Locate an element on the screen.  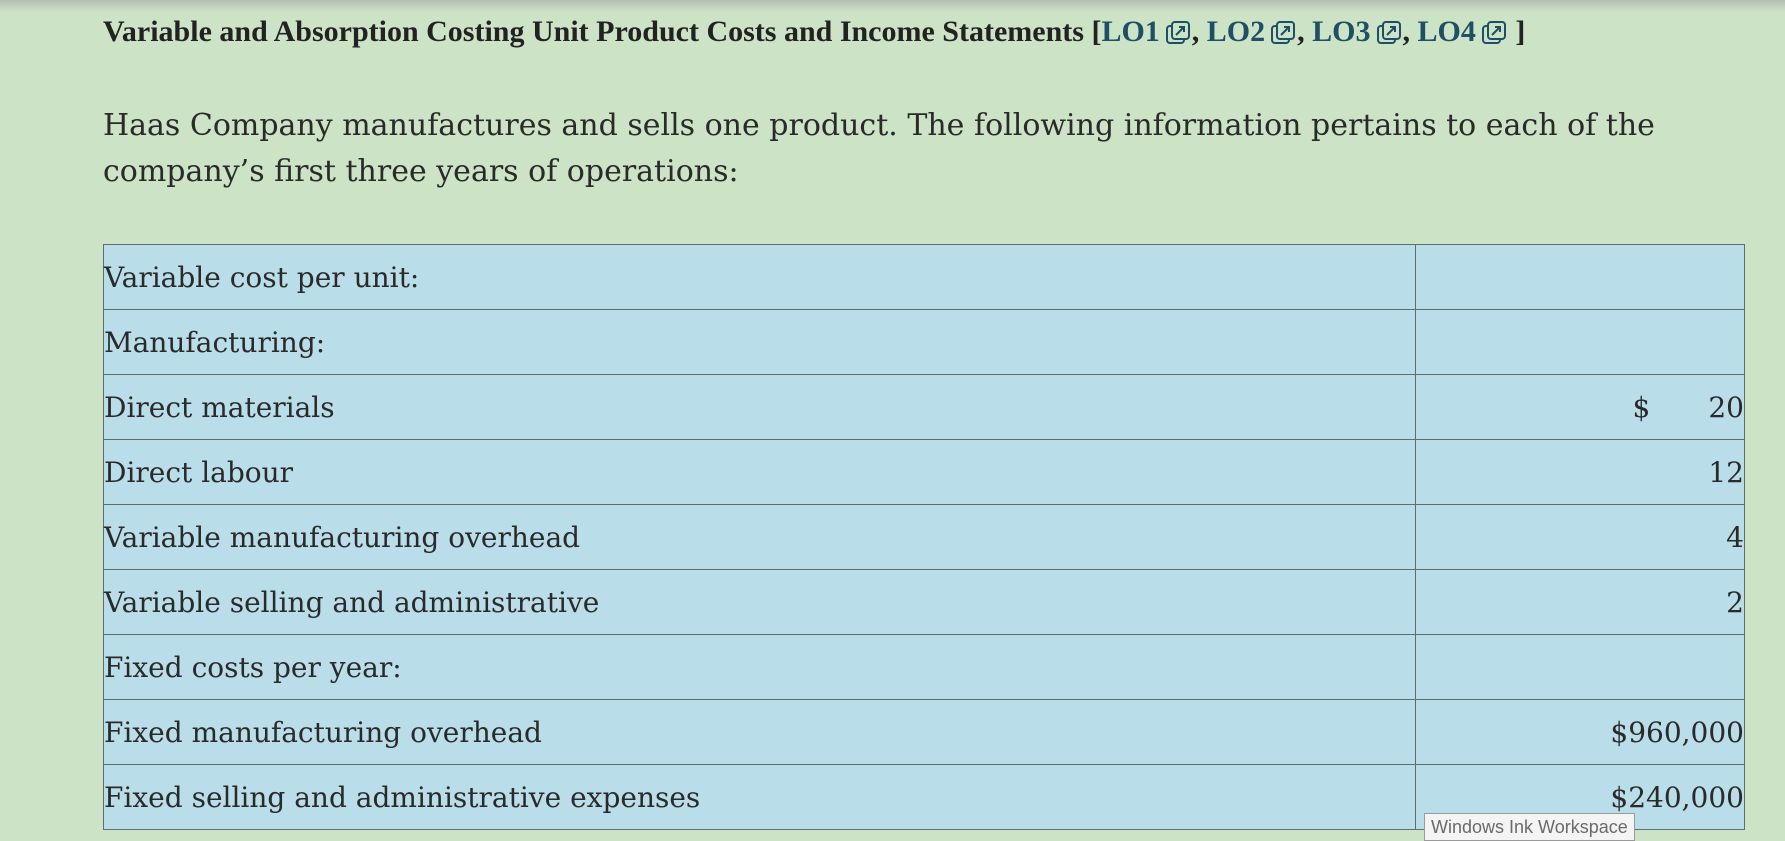
row-label: Direct materials is located at coordinates (759, 407).